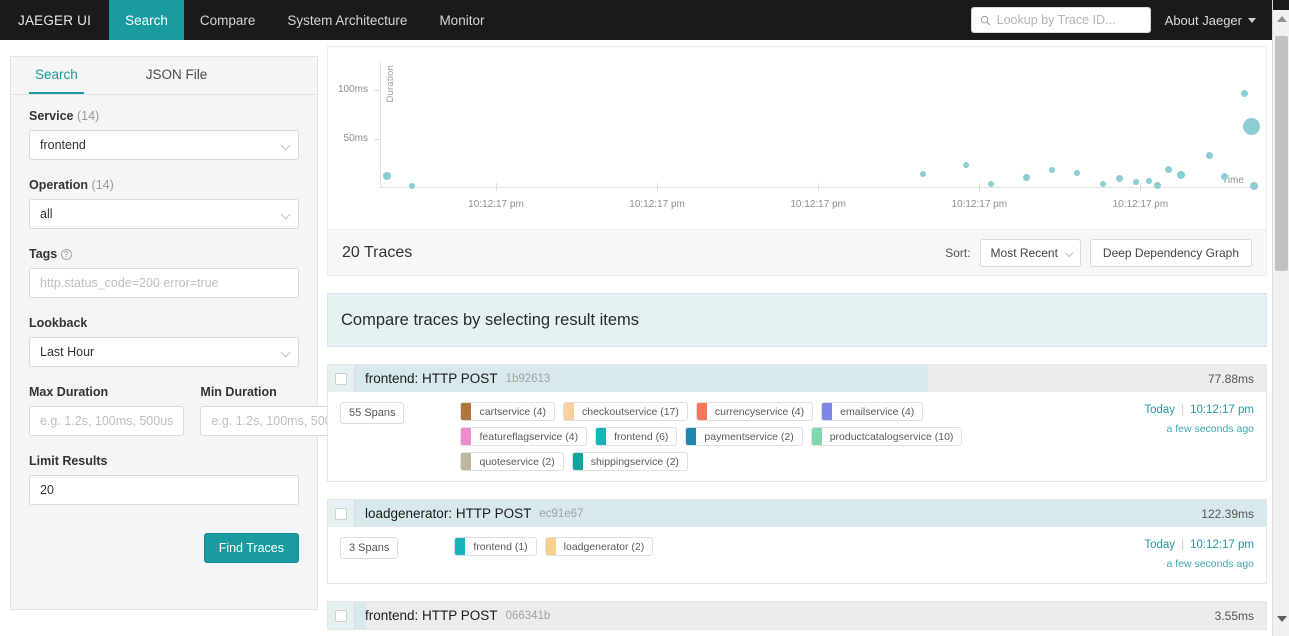 The height and width of the screenshot is (636, 1289). I want to click on question-mark-icon: ?, so click(66, 254).